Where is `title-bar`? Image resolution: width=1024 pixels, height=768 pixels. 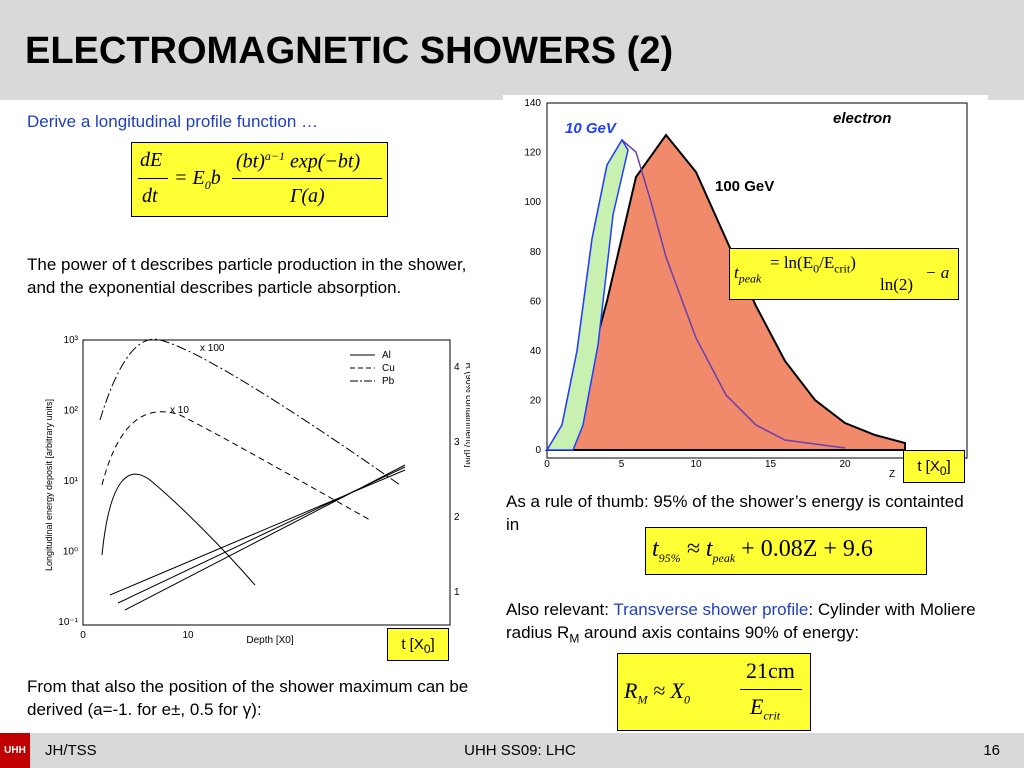
title-bar is located at coordinates (512, 50).